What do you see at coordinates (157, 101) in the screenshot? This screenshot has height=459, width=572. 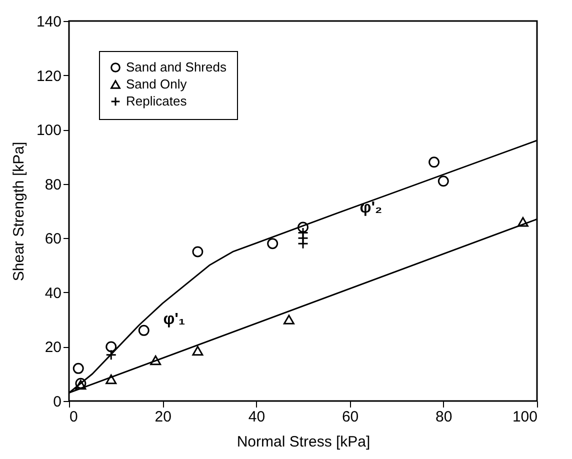 I see `legend-label: Replicates` at bounding box center [157, 101].